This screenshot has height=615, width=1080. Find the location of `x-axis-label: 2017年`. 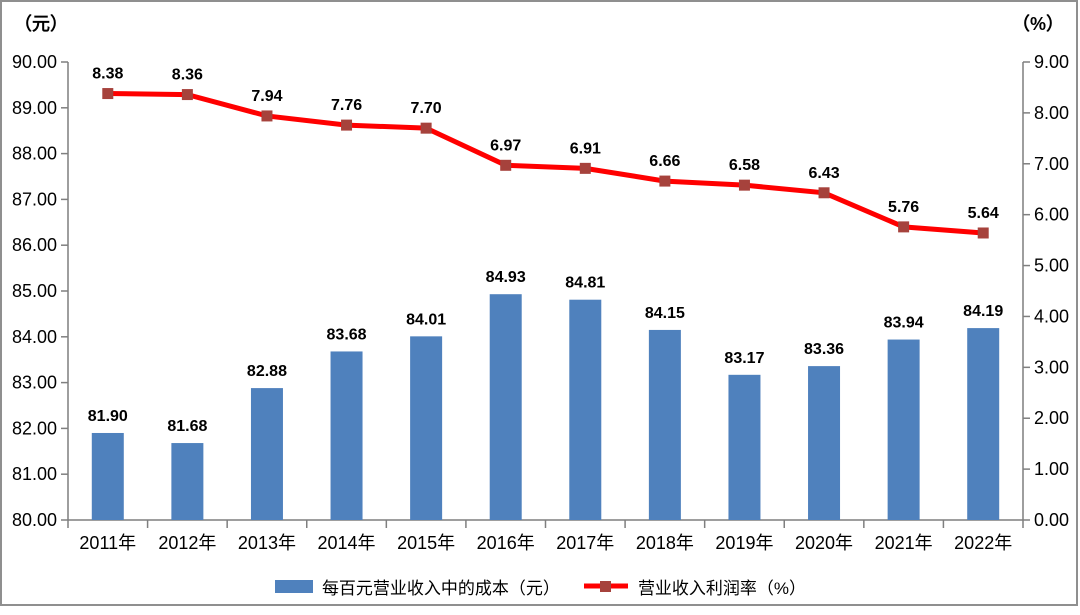

x-axis-label: 2017年 is located at coordinates (585, 543).